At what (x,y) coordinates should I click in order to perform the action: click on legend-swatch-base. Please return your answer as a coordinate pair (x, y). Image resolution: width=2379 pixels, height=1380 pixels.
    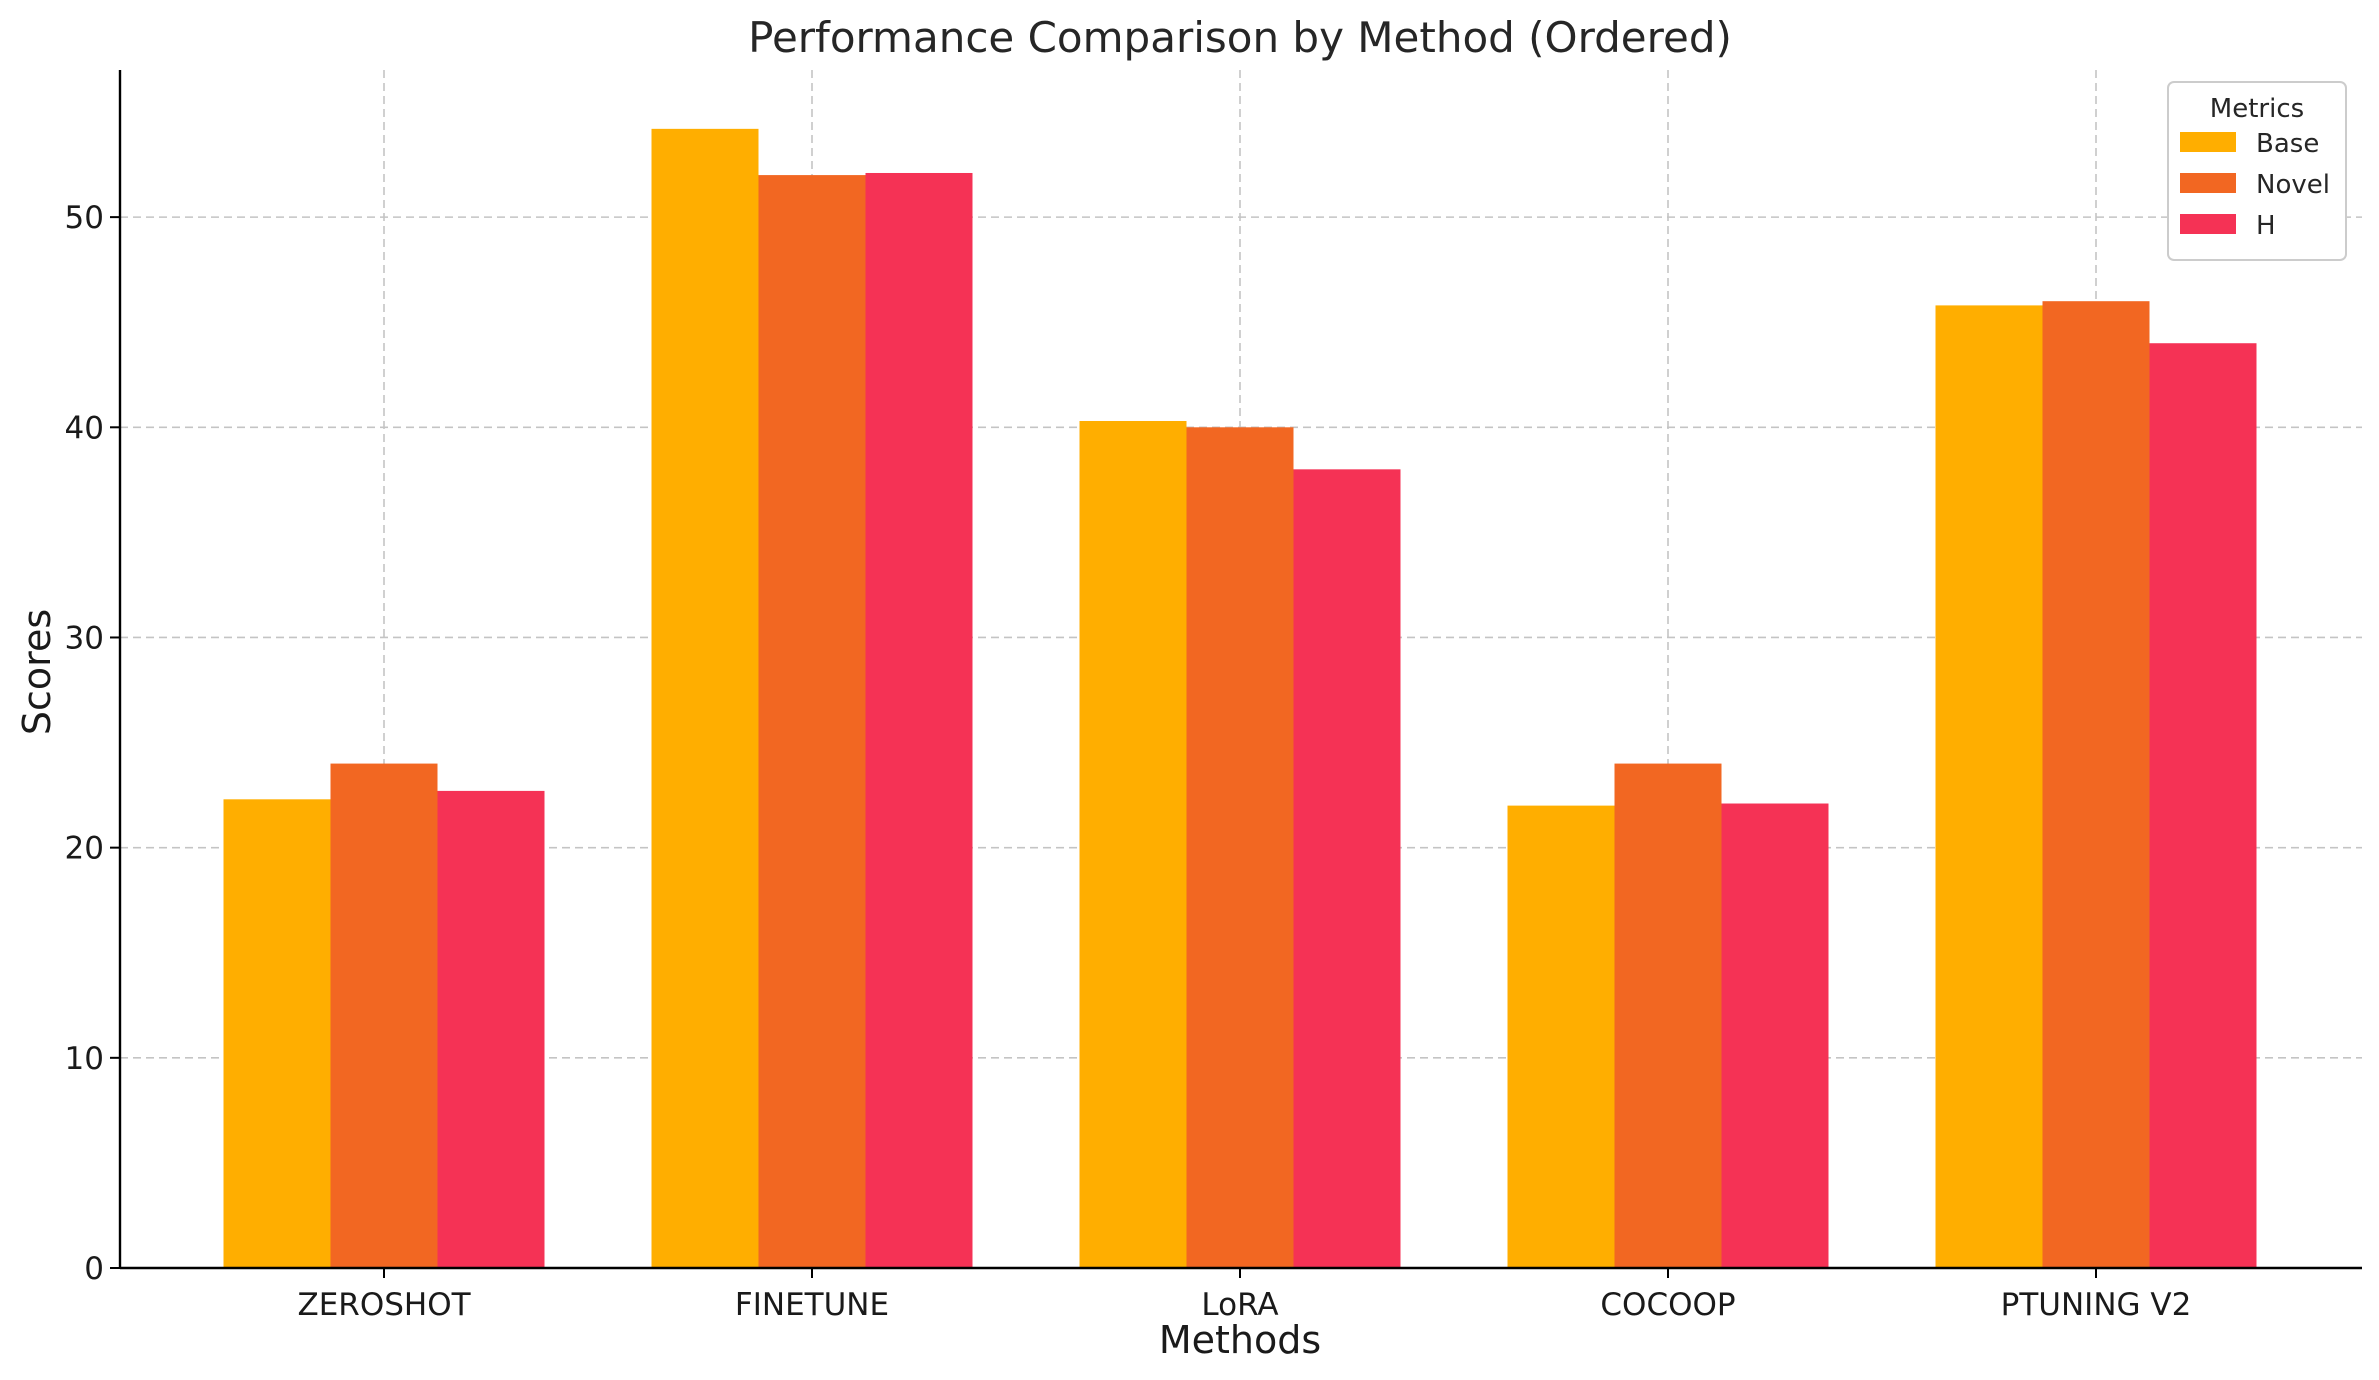
    Looking at the image, I should click on (2208, 142).